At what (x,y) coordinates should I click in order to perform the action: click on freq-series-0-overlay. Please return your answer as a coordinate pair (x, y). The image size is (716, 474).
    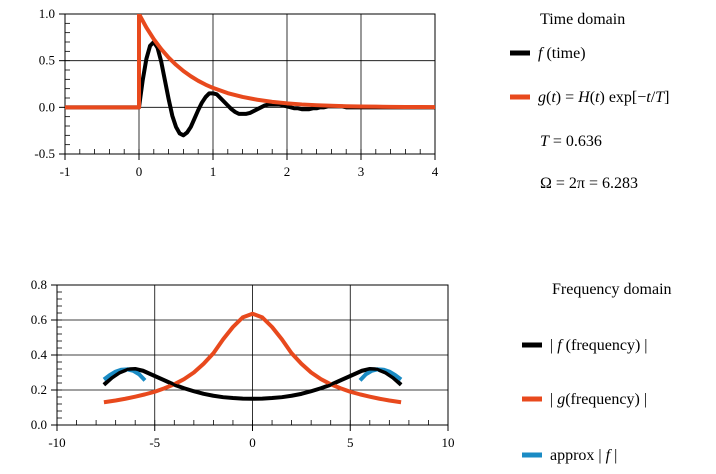
    Looking at the image, I should click on (252, 384).